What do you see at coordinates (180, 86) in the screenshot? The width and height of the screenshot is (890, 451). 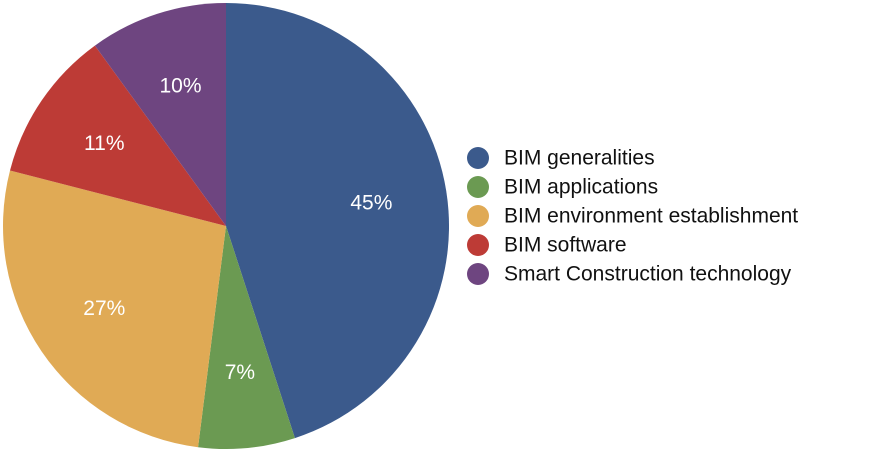 I see `data-label-smart-construction-technology: 10%` at bounding box center [180, 86].